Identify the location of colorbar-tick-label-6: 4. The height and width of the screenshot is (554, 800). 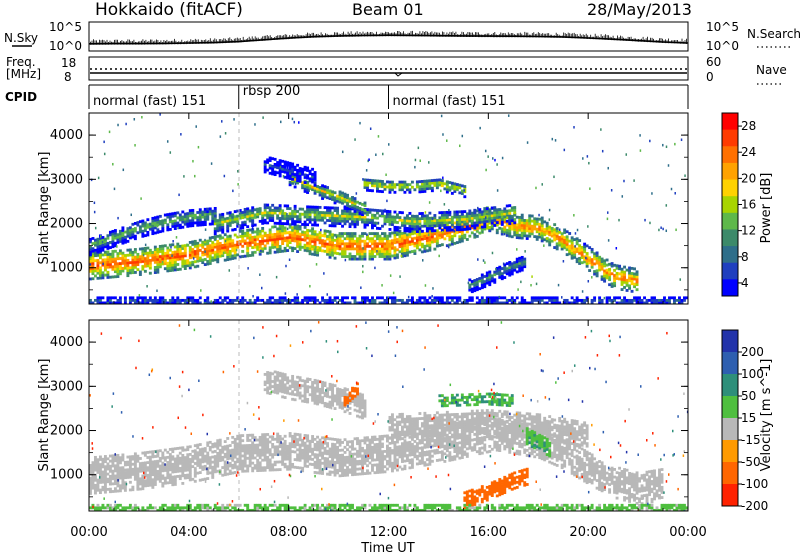
(745, 283).